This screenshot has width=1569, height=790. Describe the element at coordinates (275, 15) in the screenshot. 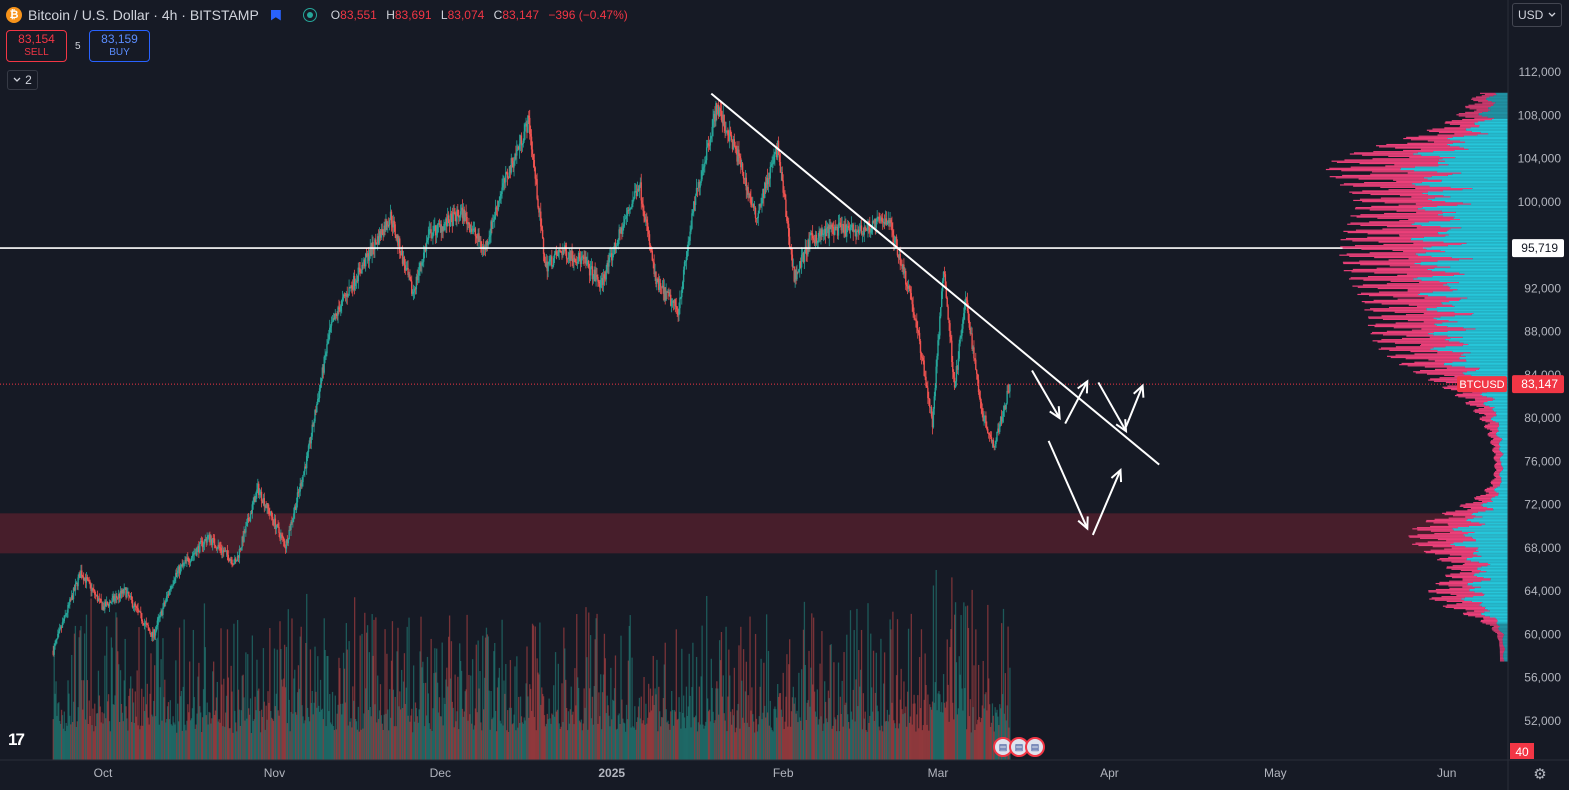

I see `flag-icon` at that location.